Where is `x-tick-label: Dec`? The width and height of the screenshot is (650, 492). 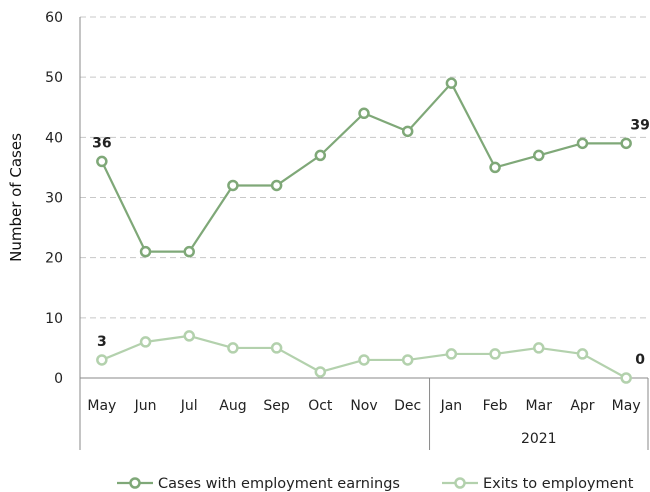
x-tick-label: Dec is located at coordinates (407, 406).